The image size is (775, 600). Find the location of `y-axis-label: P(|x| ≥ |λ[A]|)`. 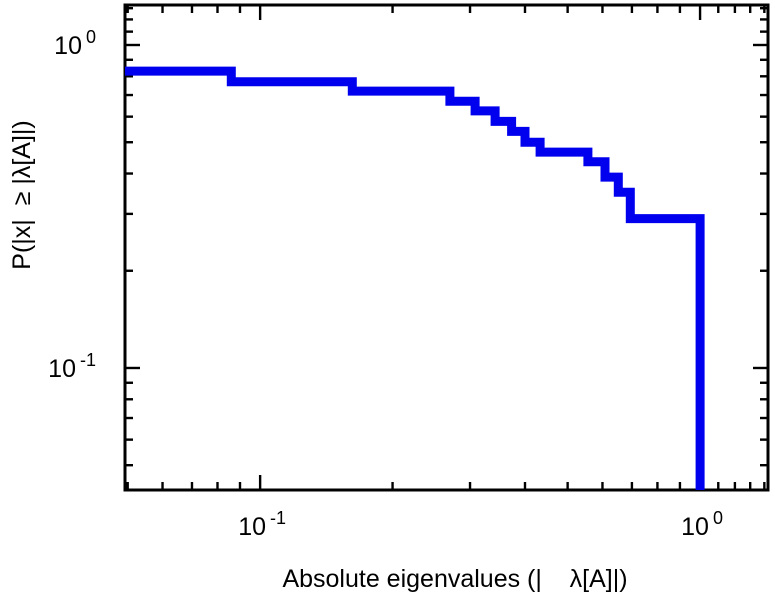

y-axis-label: P(|x| ≥ |λ[A]|) is located at coordinates (22, 194).